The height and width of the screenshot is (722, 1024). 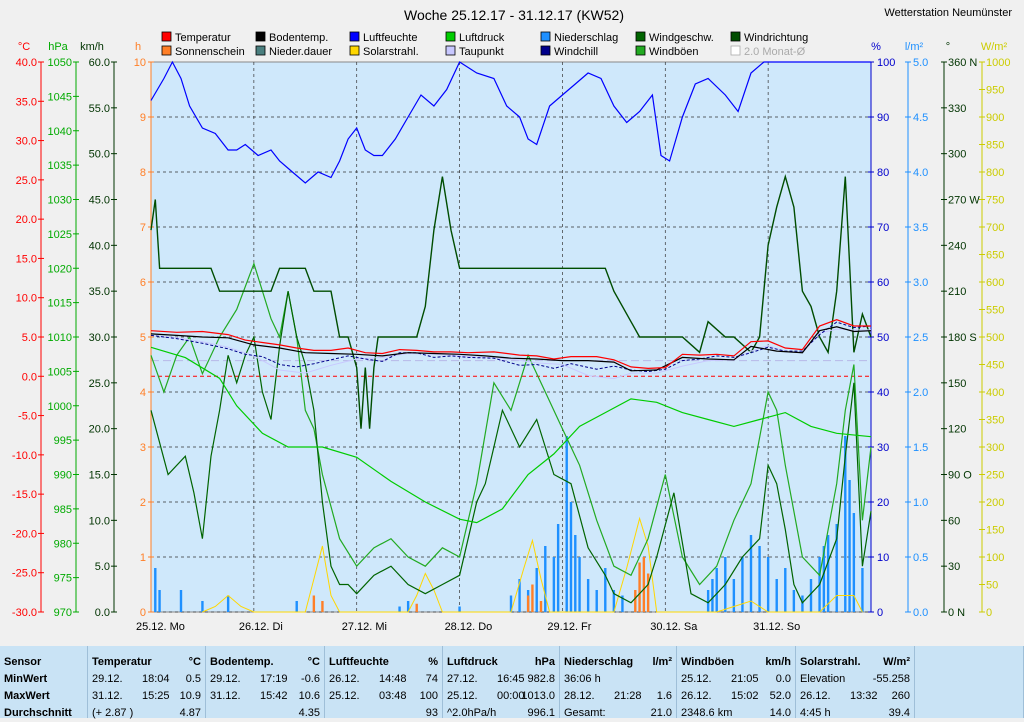 I want to click on axis-tick-label-winddir: 0 N, so click(x=956, y=613).